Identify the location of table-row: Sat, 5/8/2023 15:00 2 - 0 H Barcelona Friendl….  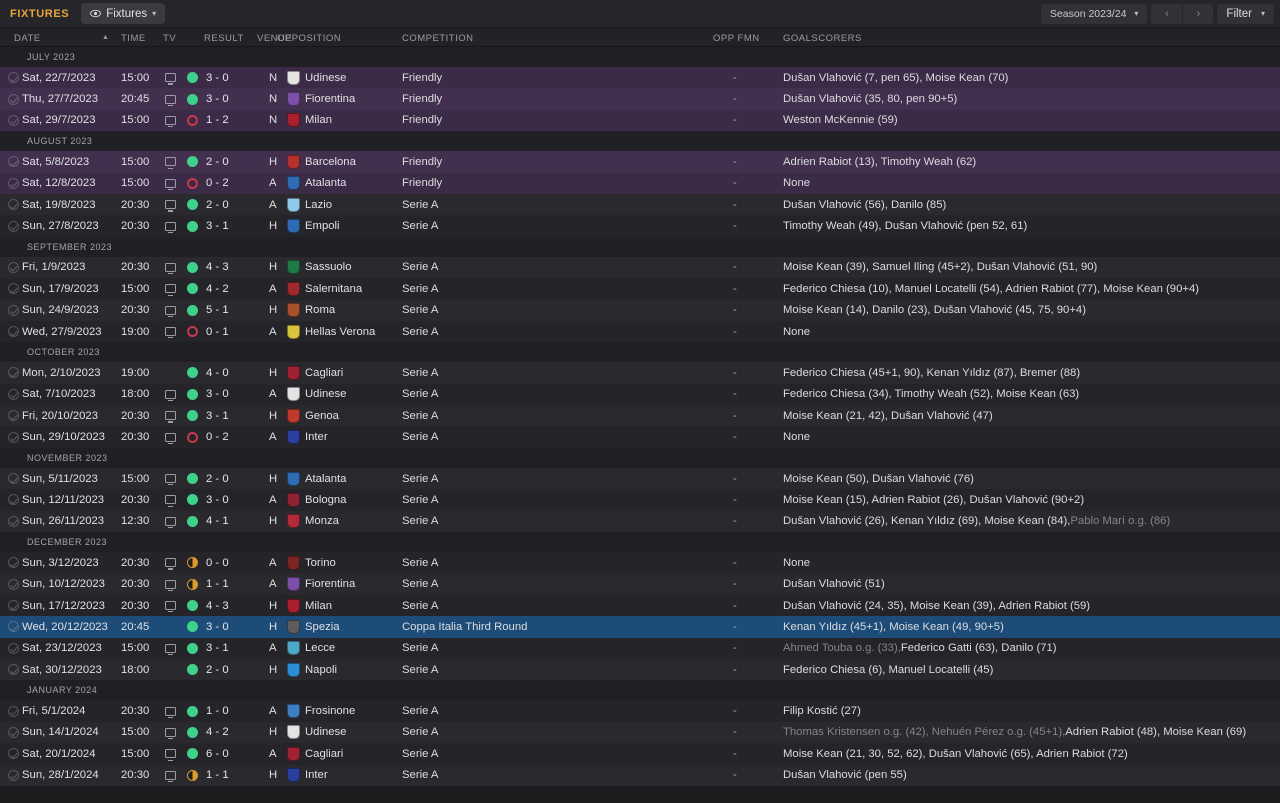
(640, 162).